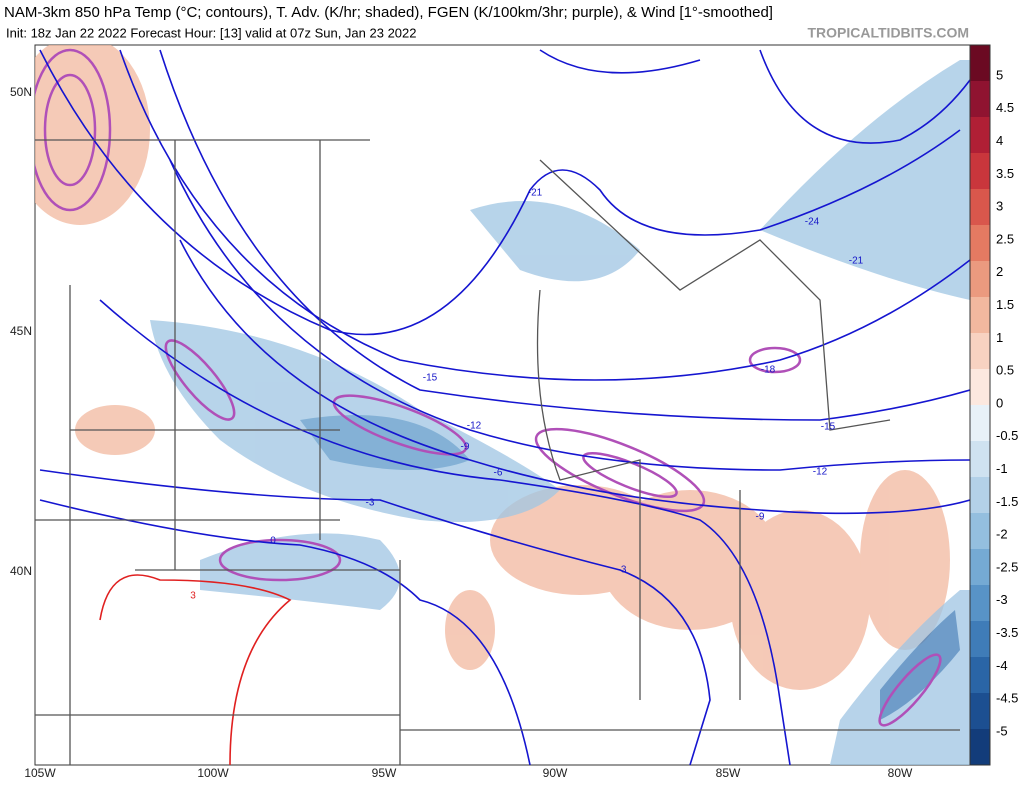 The width and height of the screenshot is (1024, 788). I want to click on longitude-label: 105W, so click(40, 773).